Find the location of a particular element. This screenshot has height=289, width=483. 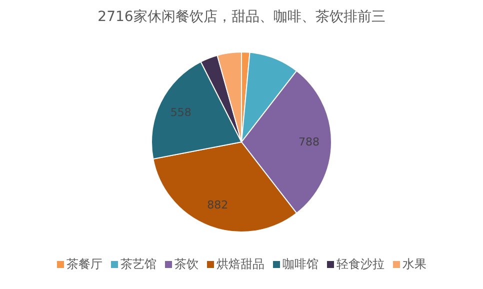

legend-label: 水果 is located at coordinates (414, 264).